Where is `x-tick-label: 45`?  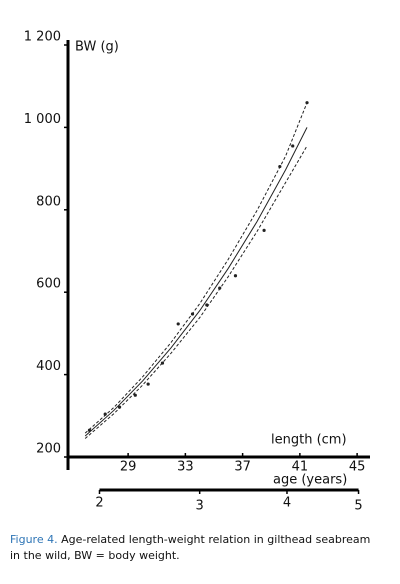
x-tick-label: 45 is located at coordinates (357, 467).